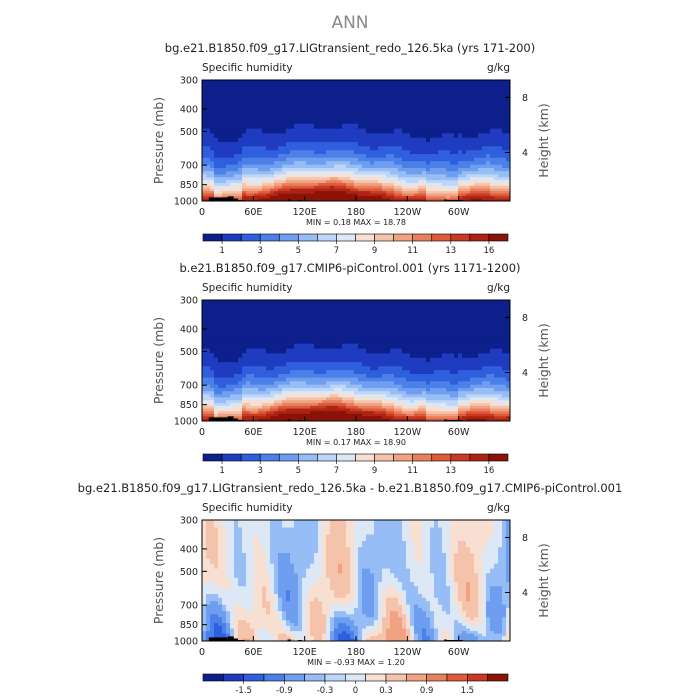 Image resolution: width=700 pixels, height=700 pixels. Describe the element at coordinates (336, 251) in the screenshot. I see `colorbar-label: 7` at that location.